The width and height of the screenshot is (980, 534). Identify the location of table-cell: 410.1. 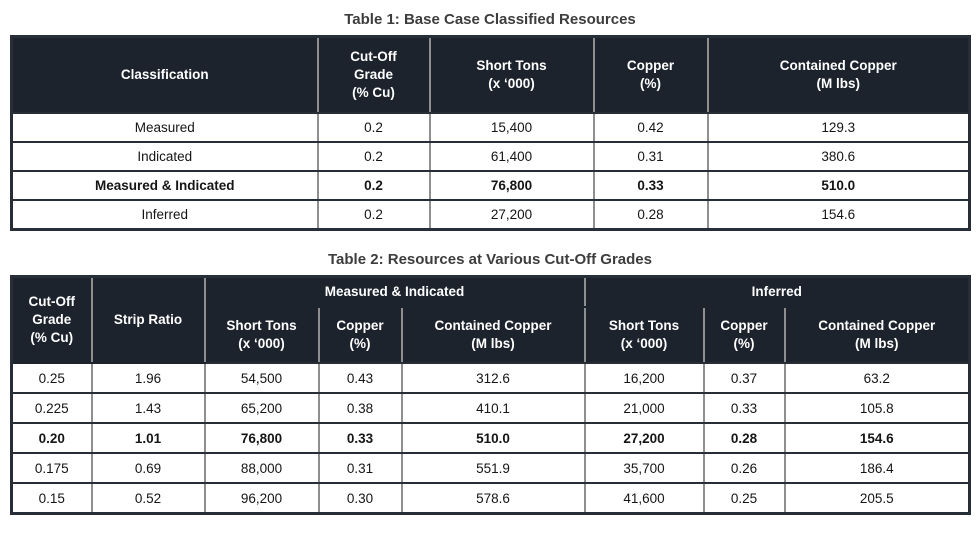
(493, 408).